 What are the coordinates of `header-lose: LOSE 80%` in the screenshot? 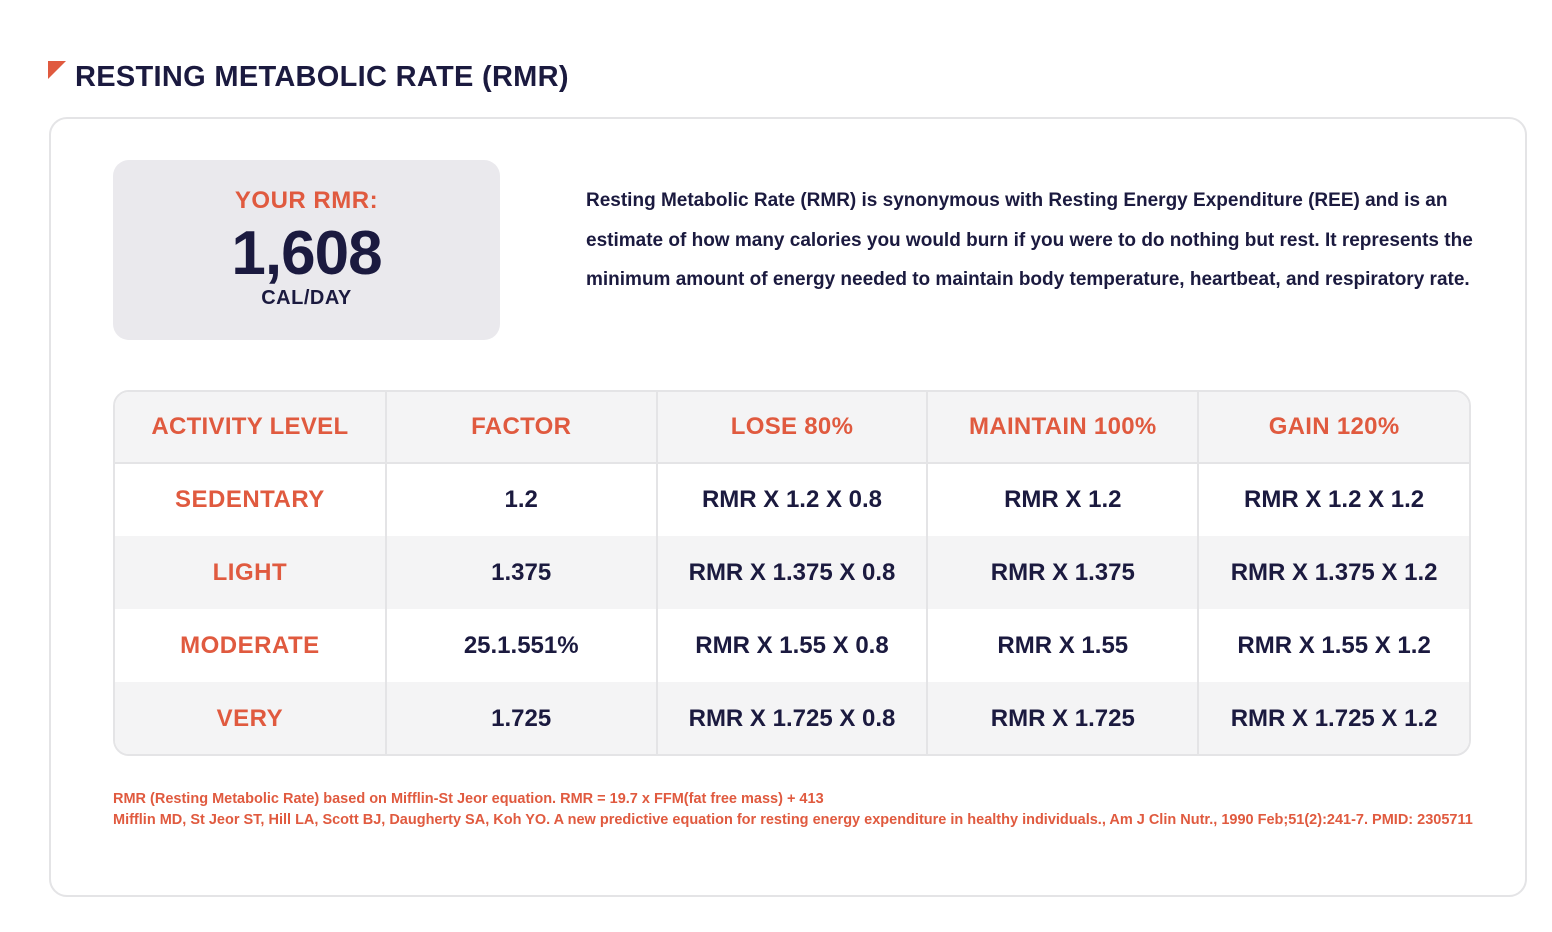 It's located at (792, 428).